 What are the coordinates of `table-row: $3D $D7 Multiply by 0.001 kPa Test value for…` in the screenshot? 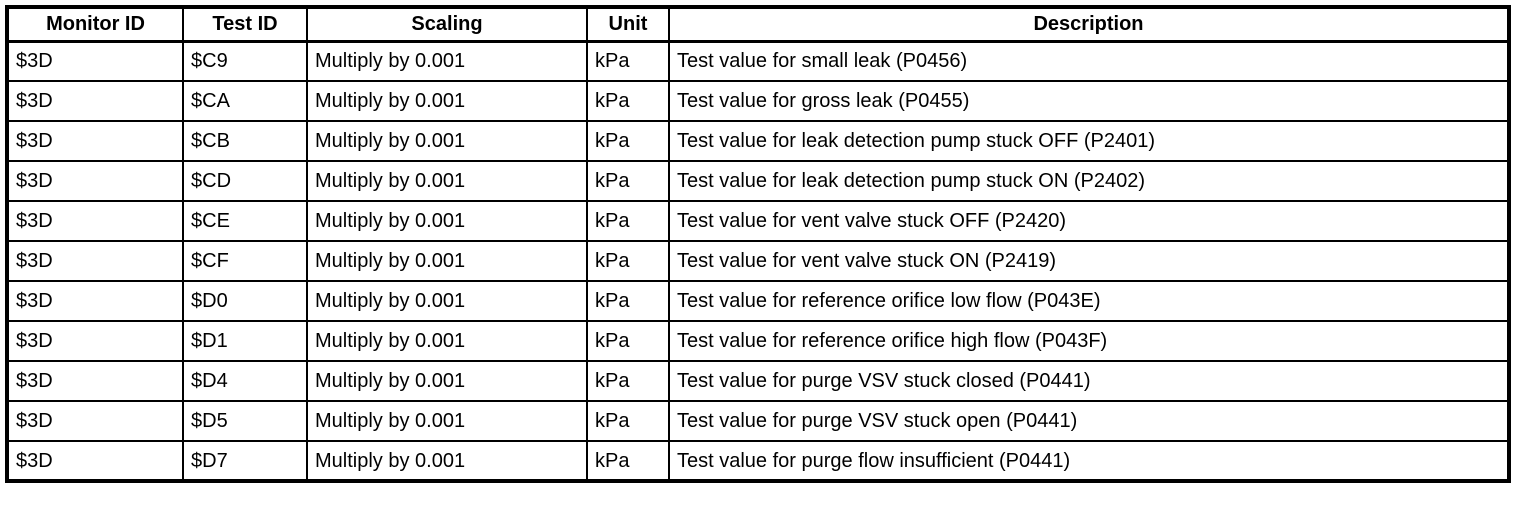 It's located at (758, 461).